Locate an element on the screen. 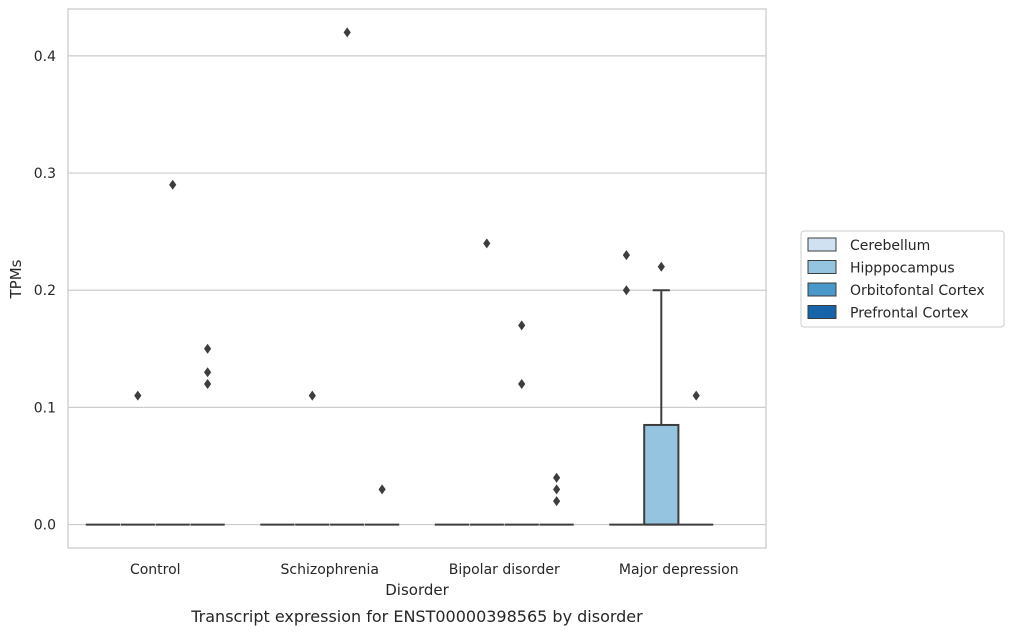 Image resolution: width=1014 pixels, height=634 pixels. y-axis-ticks: 0.0 0.1 0.2 0.3 0.4 is located at coordinates (45, 291).